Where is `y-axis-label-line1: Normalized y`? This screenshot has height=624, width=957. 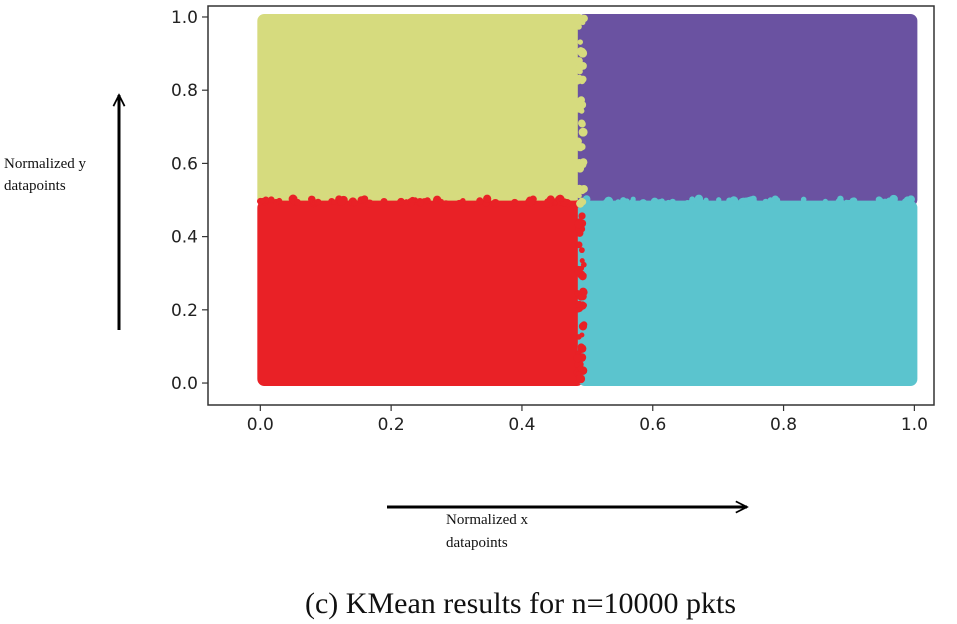
y-axis-label-line1: Normalized y is located at coordinates (45, 164).